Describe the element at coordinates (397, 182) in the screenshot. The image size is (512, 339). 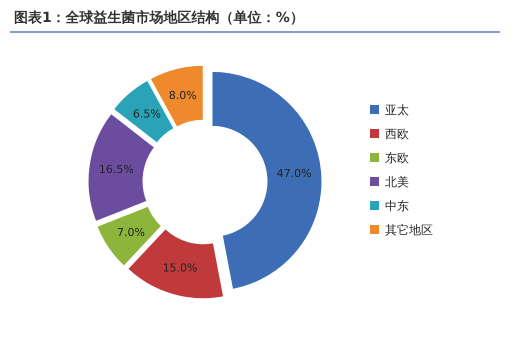
I see `legend-label: 北美` at that location.